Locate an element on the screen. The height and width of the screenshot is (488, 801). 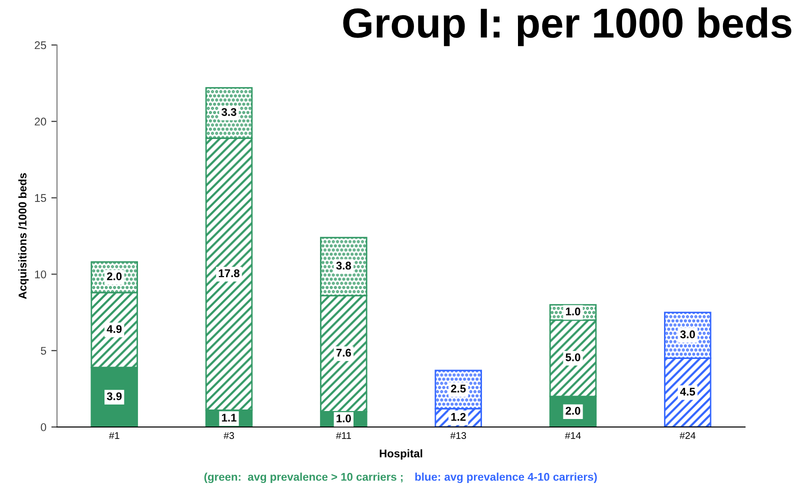
x-tick-label: #3 is located at coordinates (229, 435).